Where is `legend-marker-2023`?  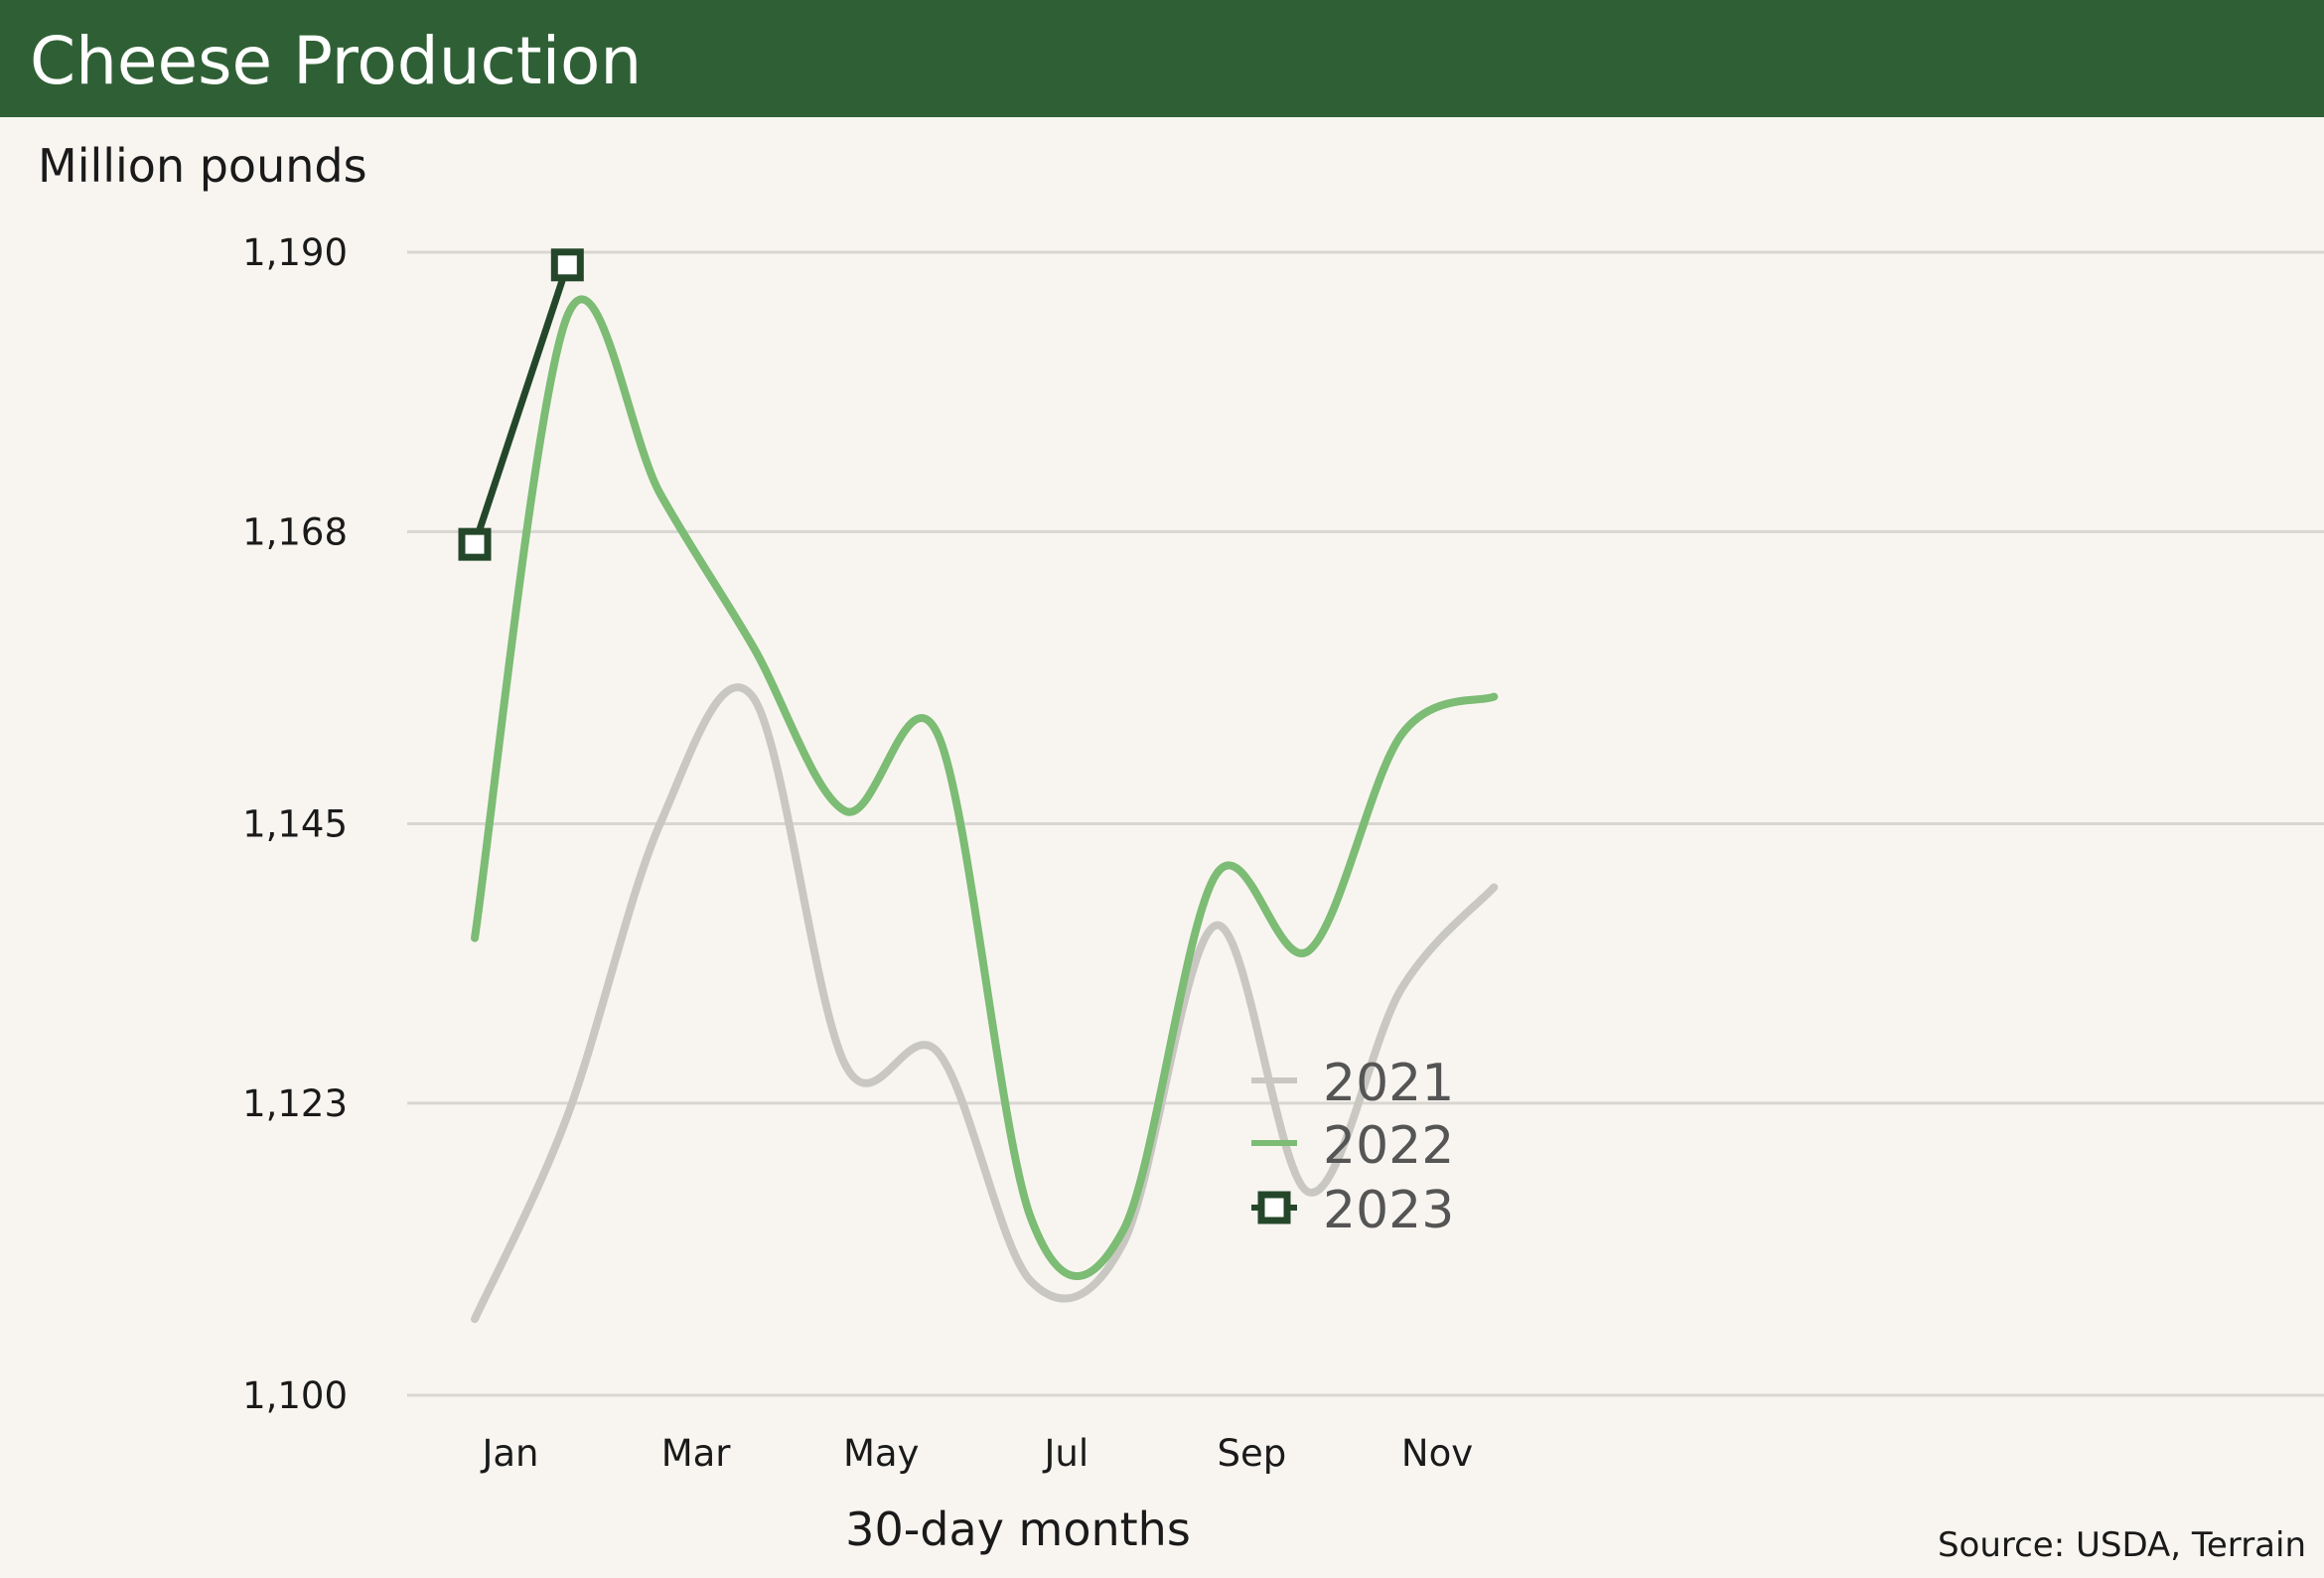 legend-marker-2023 is located at coordinates (1274, 1207).